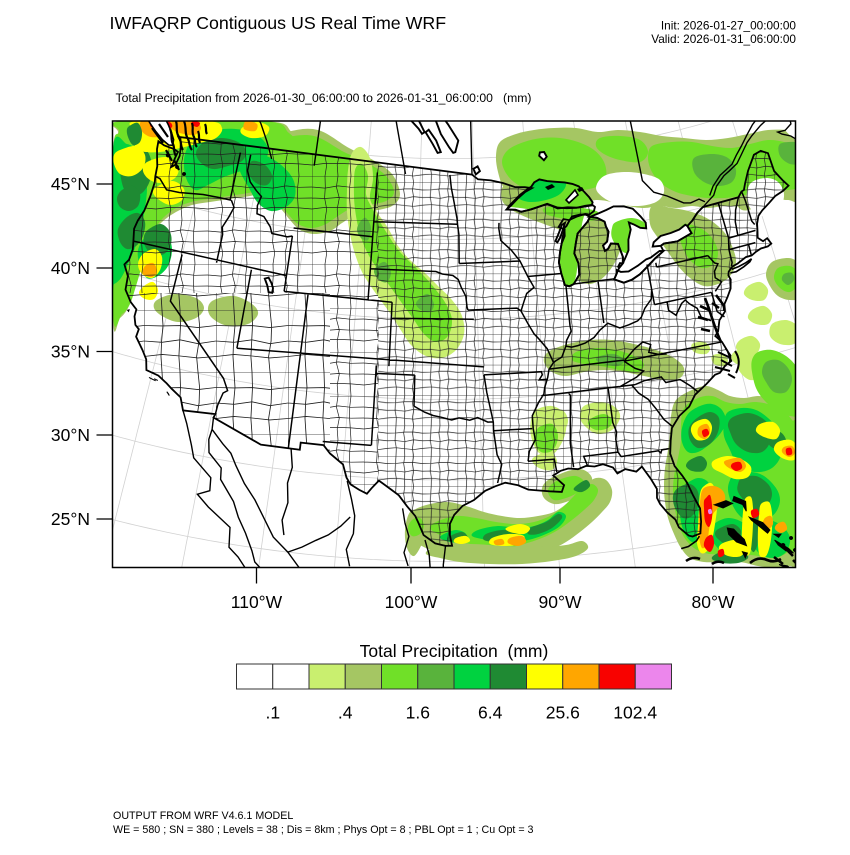  What do you see at coordinates (563, 713) in the screenshot?
I see `svg-text: 25.6` at bounding box center [563, 713].